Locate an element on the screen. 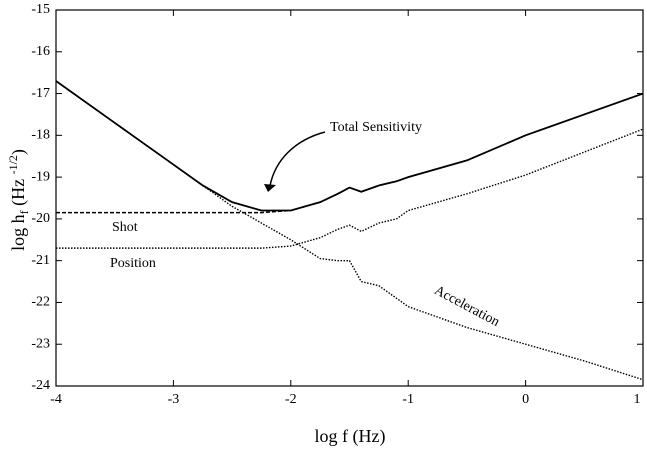  arrow-head is located at coordinates (270, 188).